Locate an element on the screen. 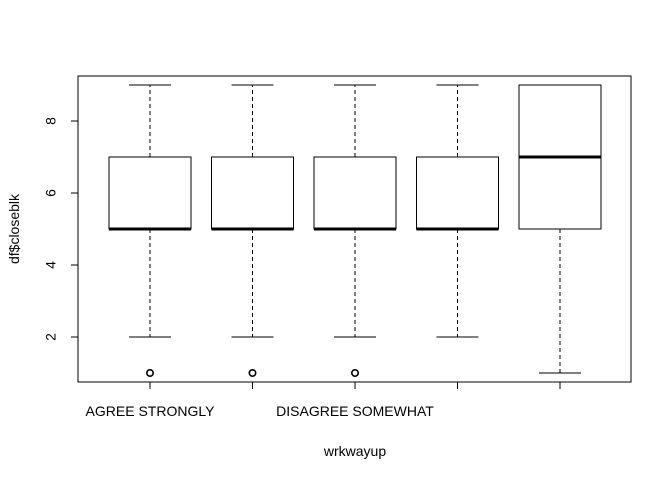 This screenshot has width=672, height=480. x-tick-label: AGREE STRONGLY is located at coordinates (151, 411).